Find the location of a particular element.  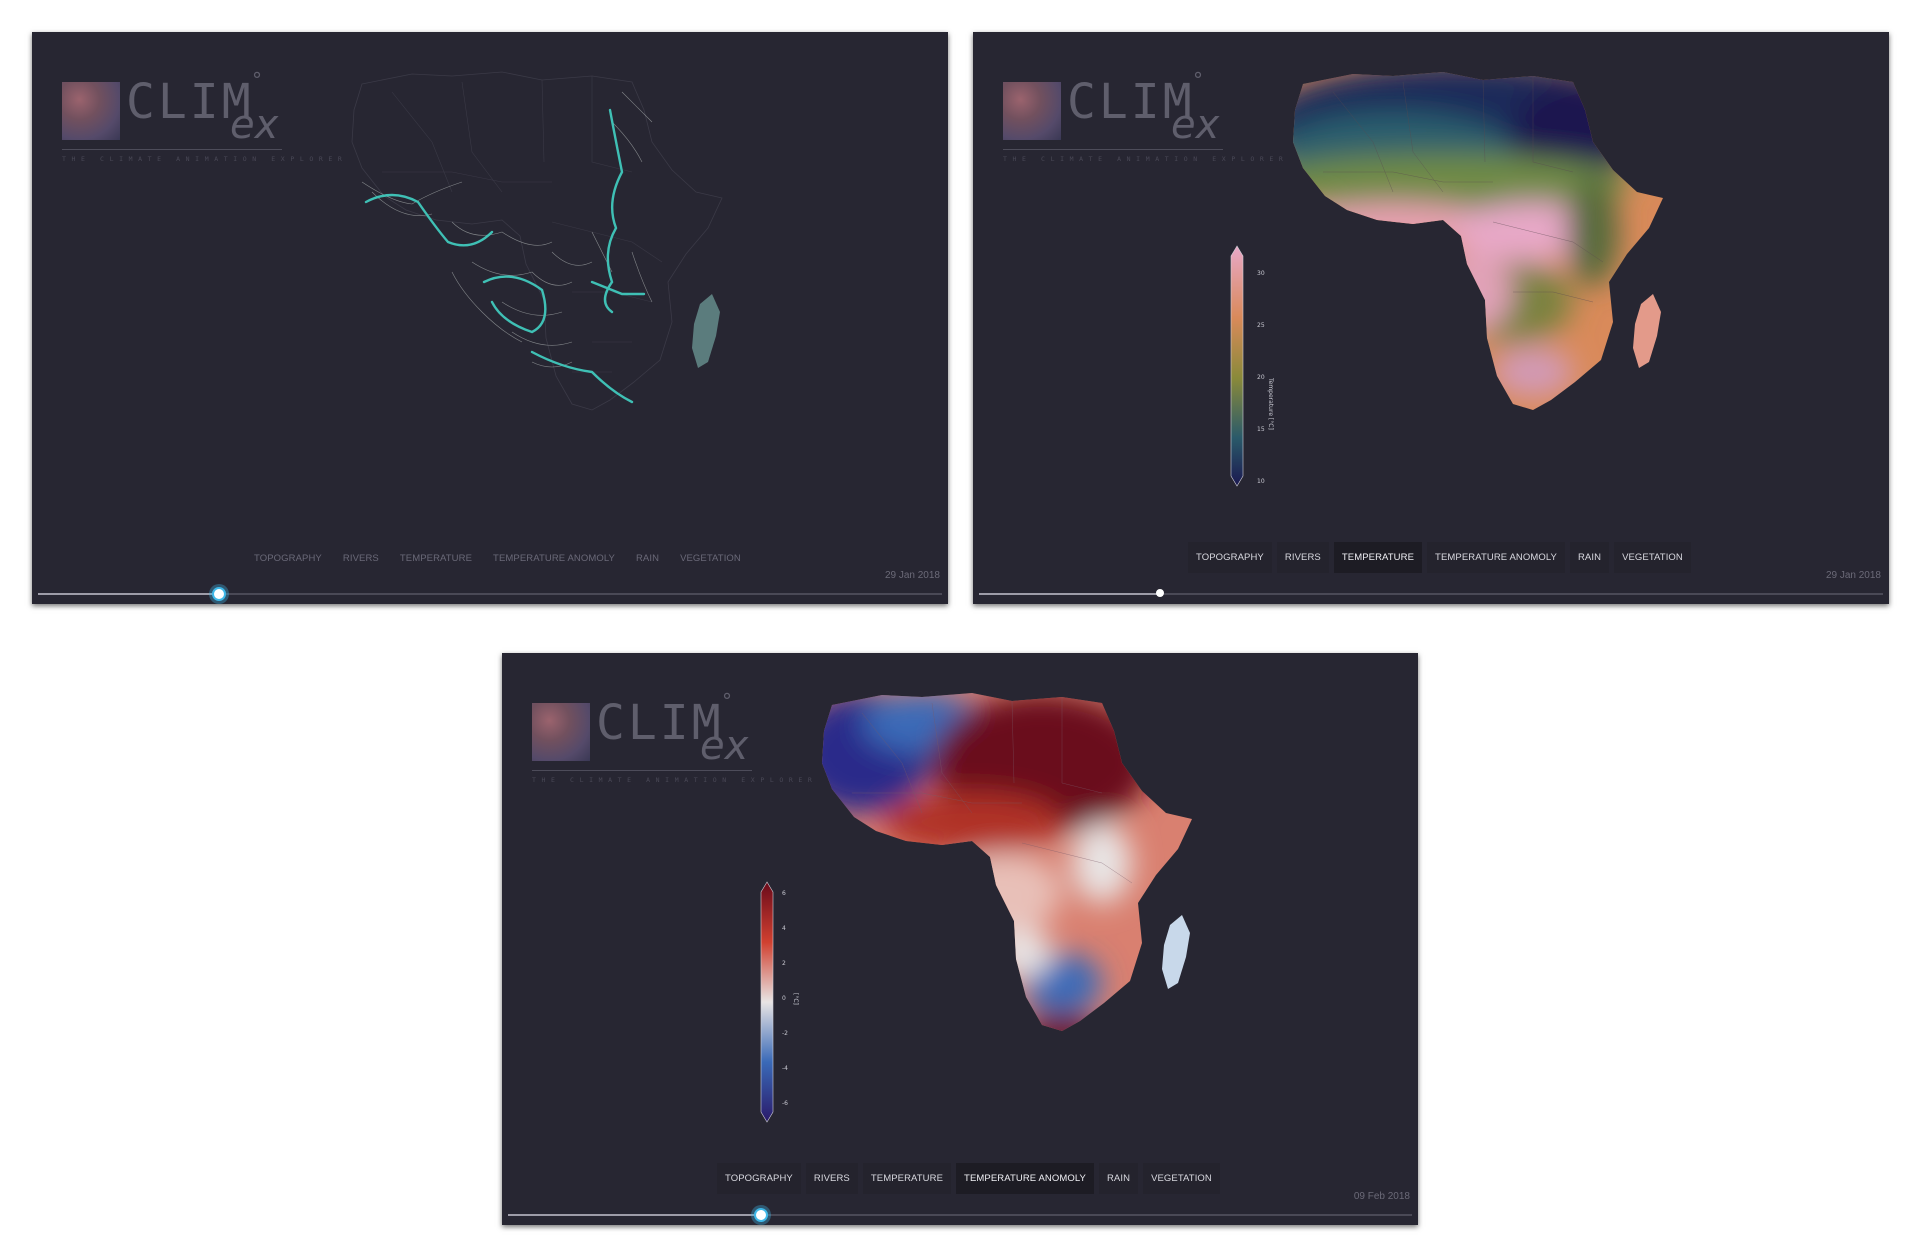

colorbar-tick: 4 is located at coordinates (784, 928).